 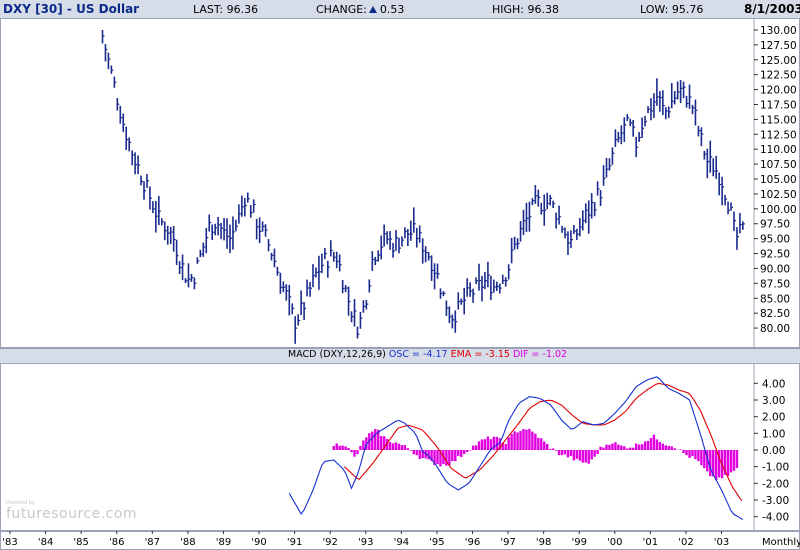 What do you see at coordinates (778, 91) in the screenshot?
I see `y-tick-label: 120.00` at bounding box center [778, 91].